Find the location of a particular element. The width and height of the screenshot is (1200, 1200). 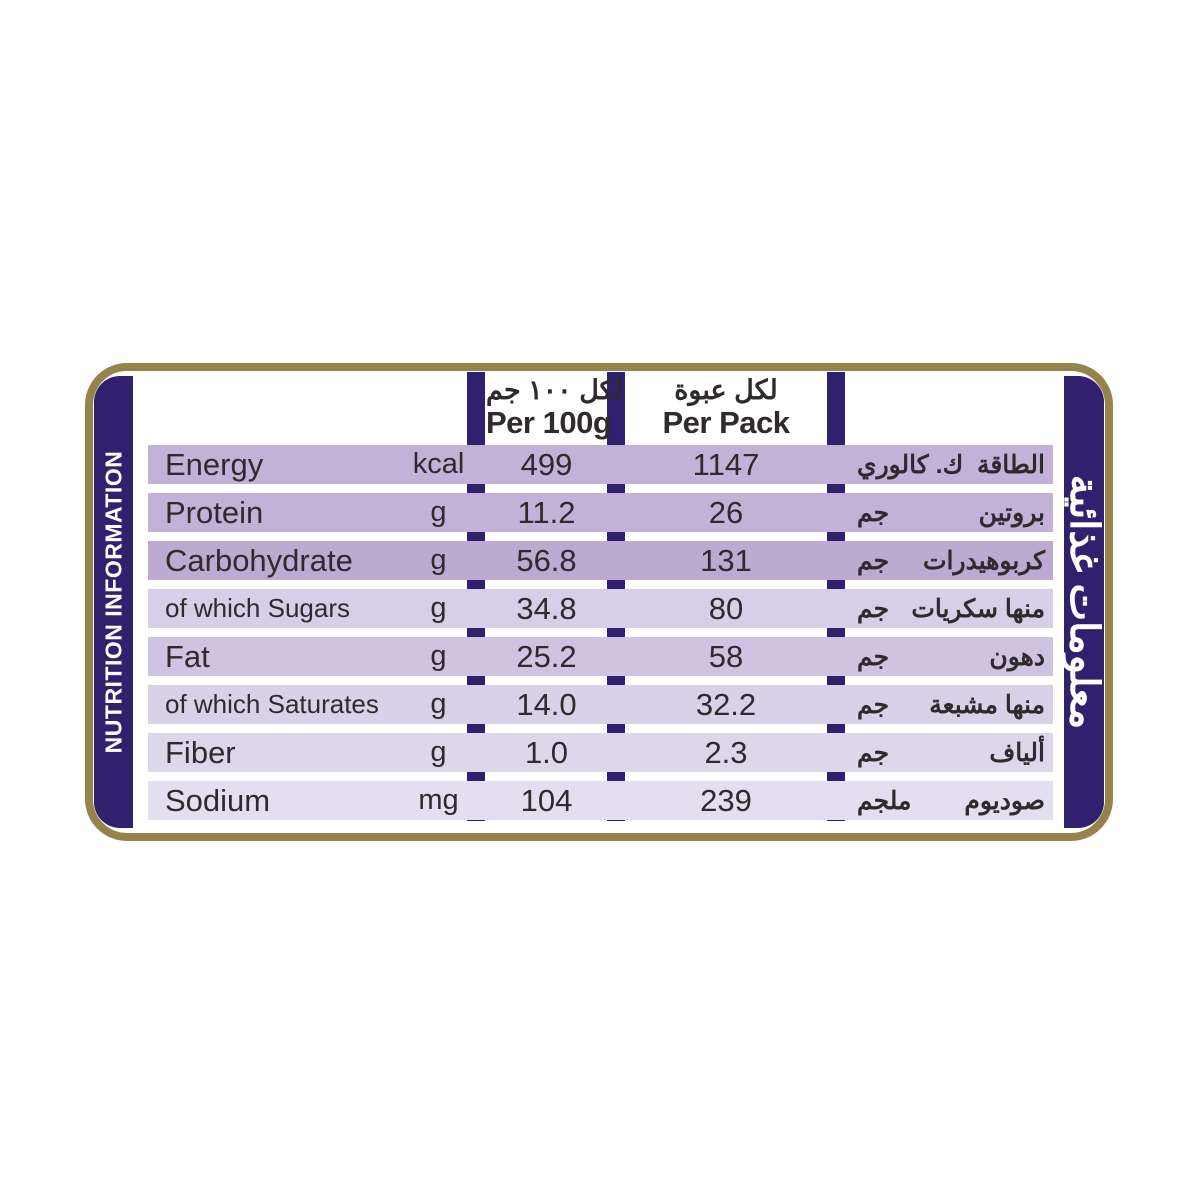

nutrient-arabic-cell: الطاقة ك. كالوري is located at coordinates (949, 465).